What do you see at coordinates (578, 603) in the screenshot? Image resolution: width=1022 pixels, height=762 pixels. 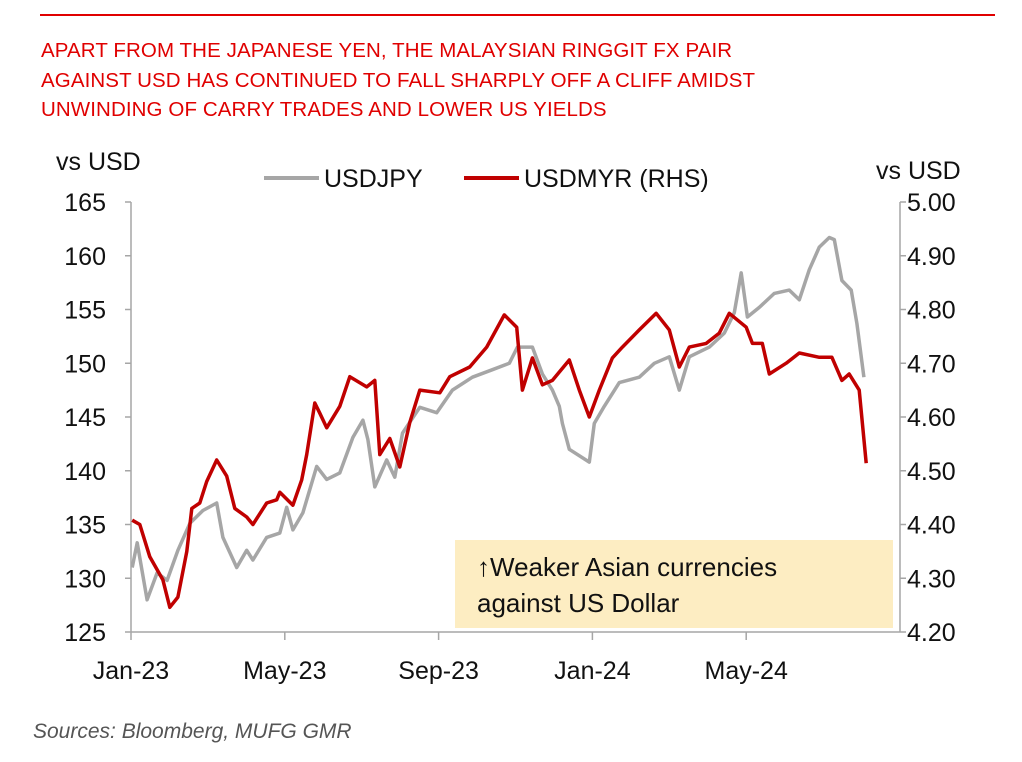 I see `annotation-line: against US Dollar` at bounding box center [578, 603].